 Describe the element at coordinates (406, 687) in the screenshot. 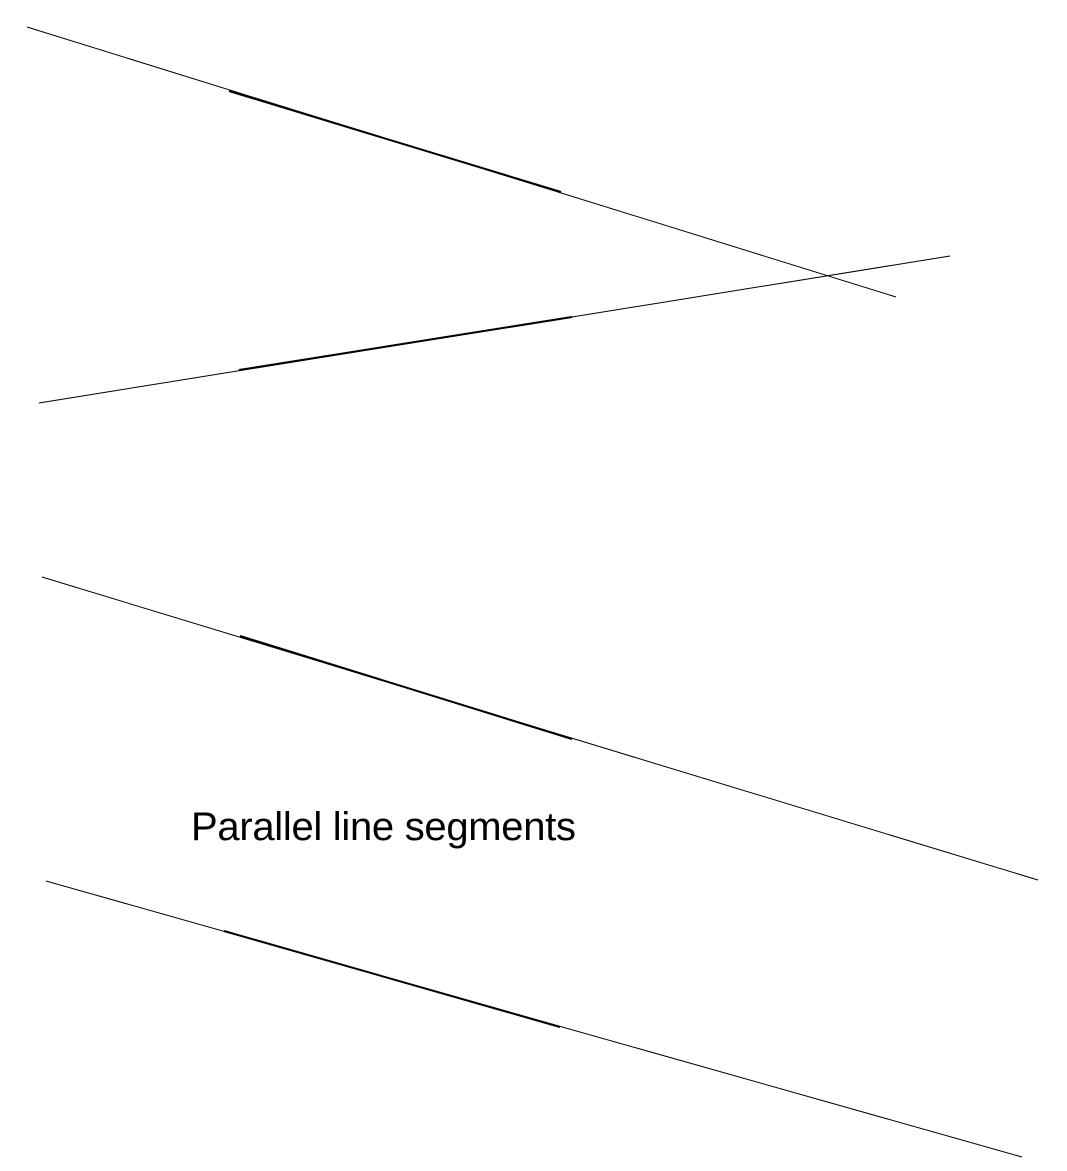

I see `line-c-segment` at that location.